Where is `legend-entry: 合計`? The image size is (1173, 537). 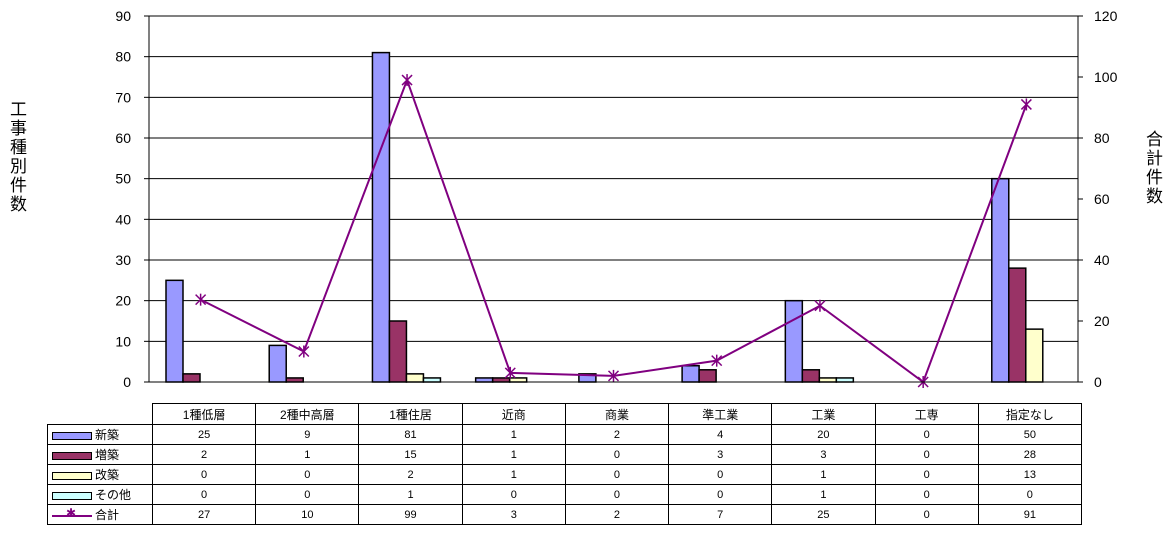 legend-entry: 合計 is located at coordinates (100, 514).